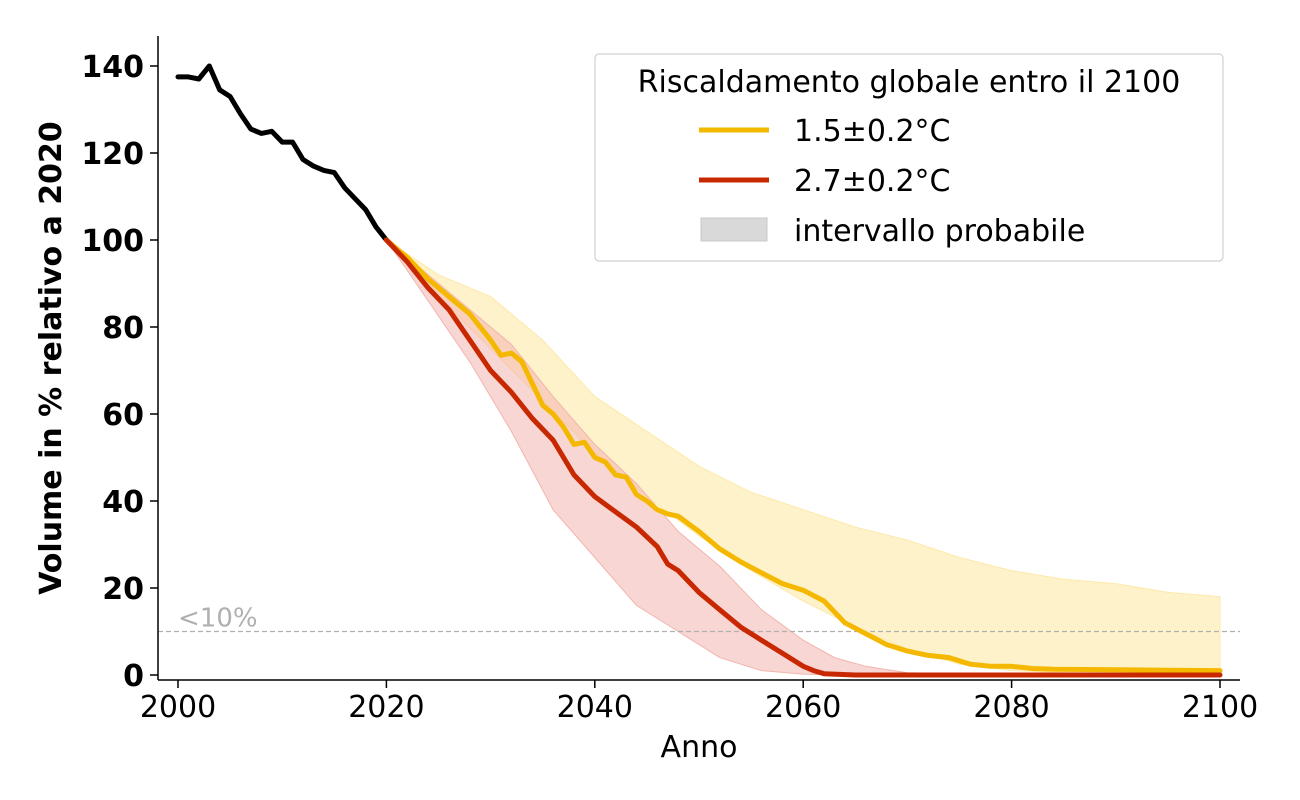  I want to click on legend-frame, so click(909, 157).